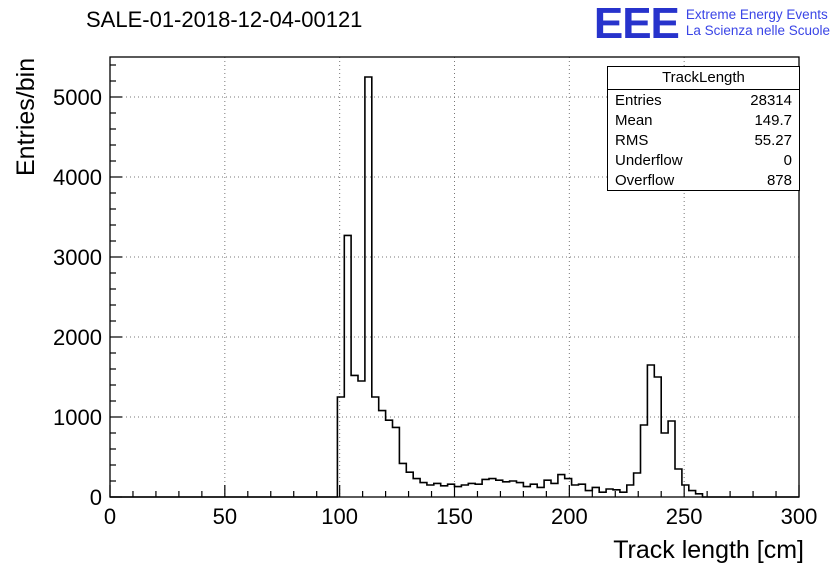 Image resolution: width=836 pixels, height=572 pixels. What do you see at coordinates (773, 140) in the screenshot?
I see `stats-row-value: 55.27` at bounding box center [773, 140].